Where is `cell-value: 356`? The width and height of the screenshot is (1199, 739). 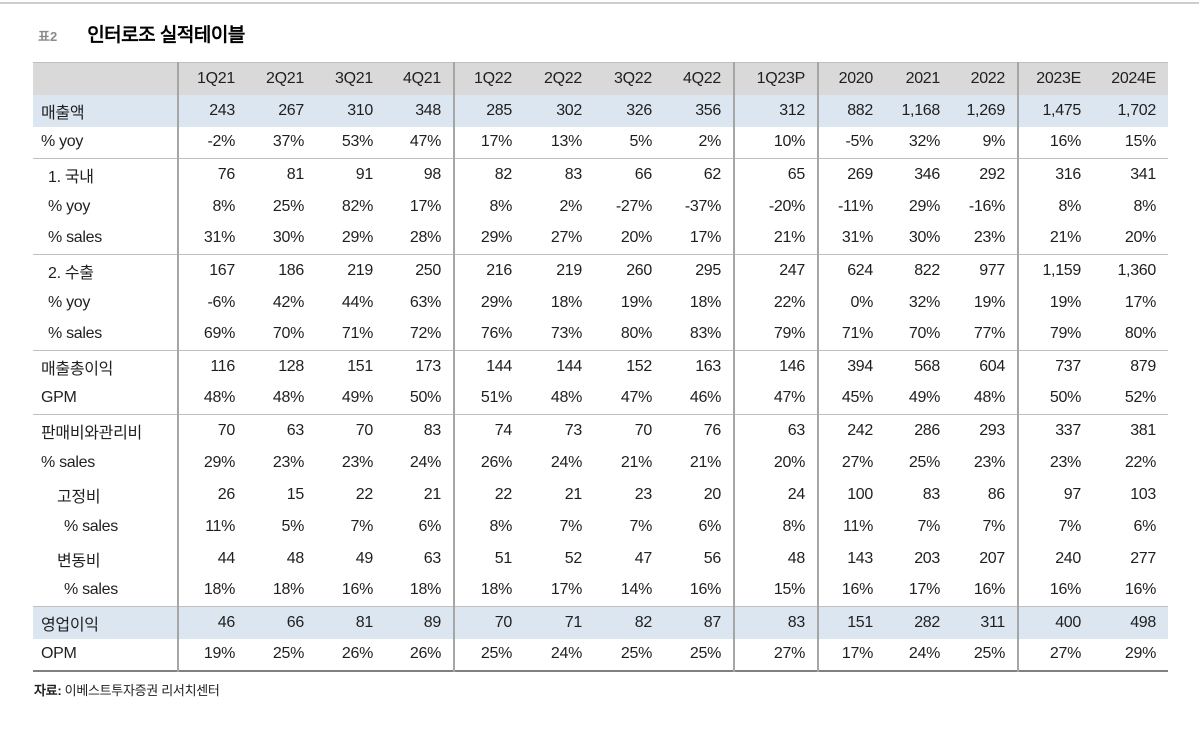 cell-value: 356 is located at coordinates (699, 110).